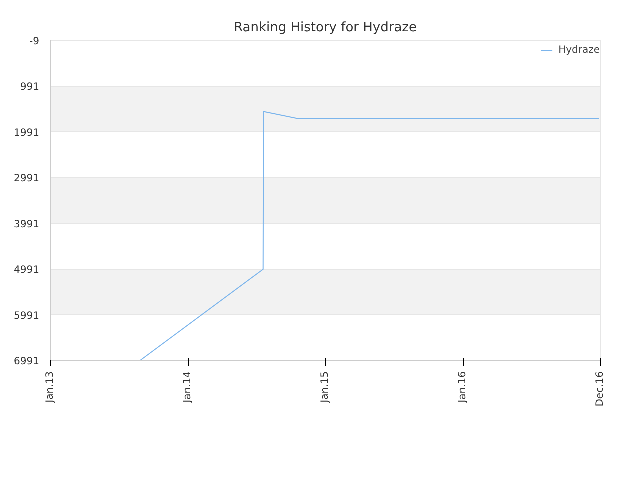 The width and height of the screenshot is (640, 480). What do you see at coordinates (30, 88) in the screenshot?
I see `y-tick-label: 991` at bounding box center [30, 88].